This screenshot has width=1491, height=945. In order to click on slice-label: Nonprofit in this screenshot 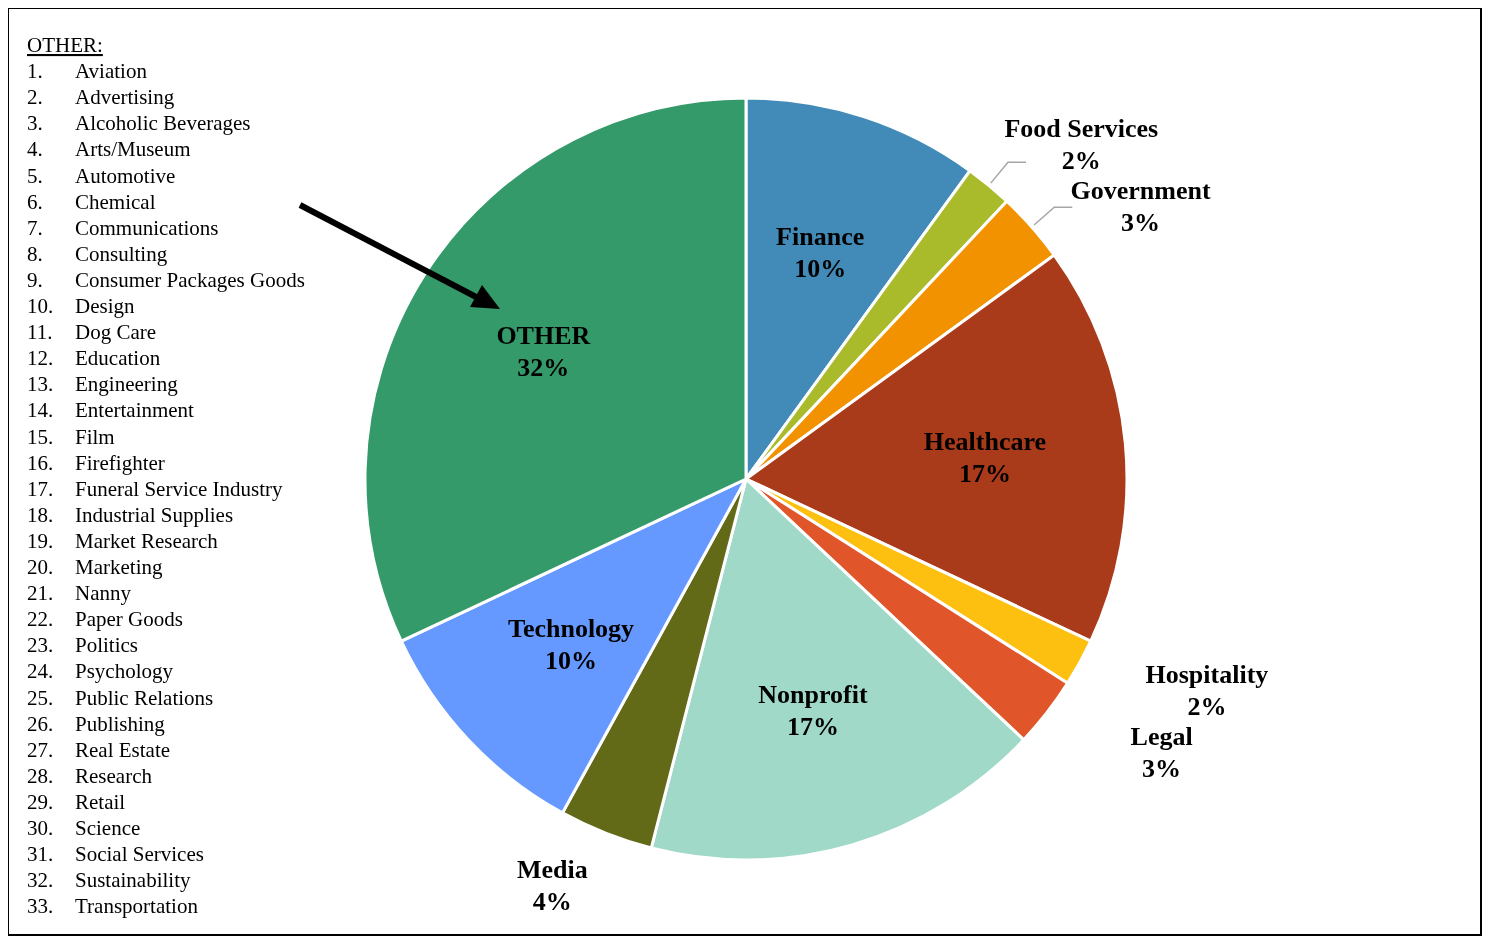, I will do `click(813, 695)`.